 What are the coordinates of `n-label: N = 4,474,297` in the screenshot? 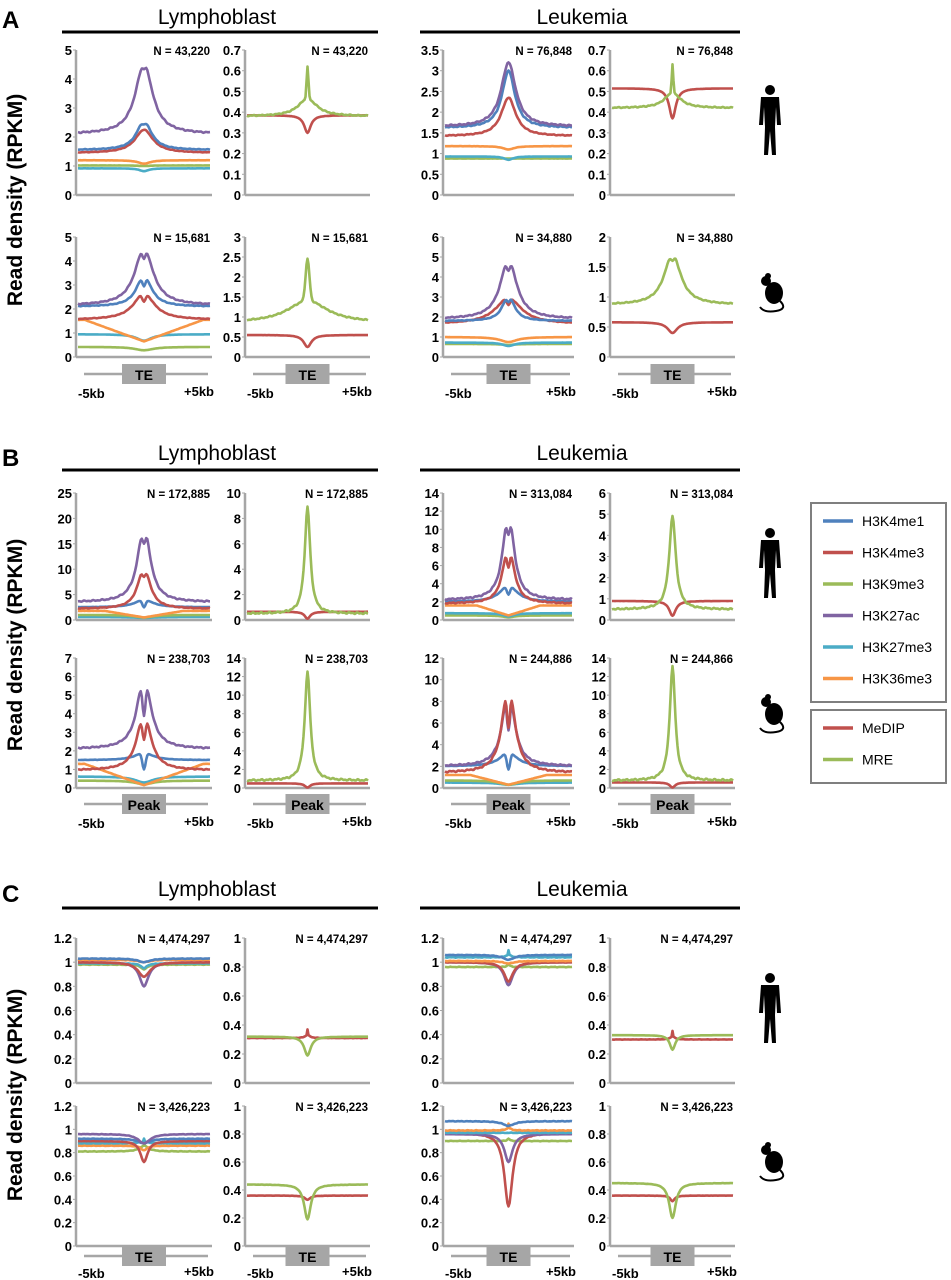 It's located at (696, 940).